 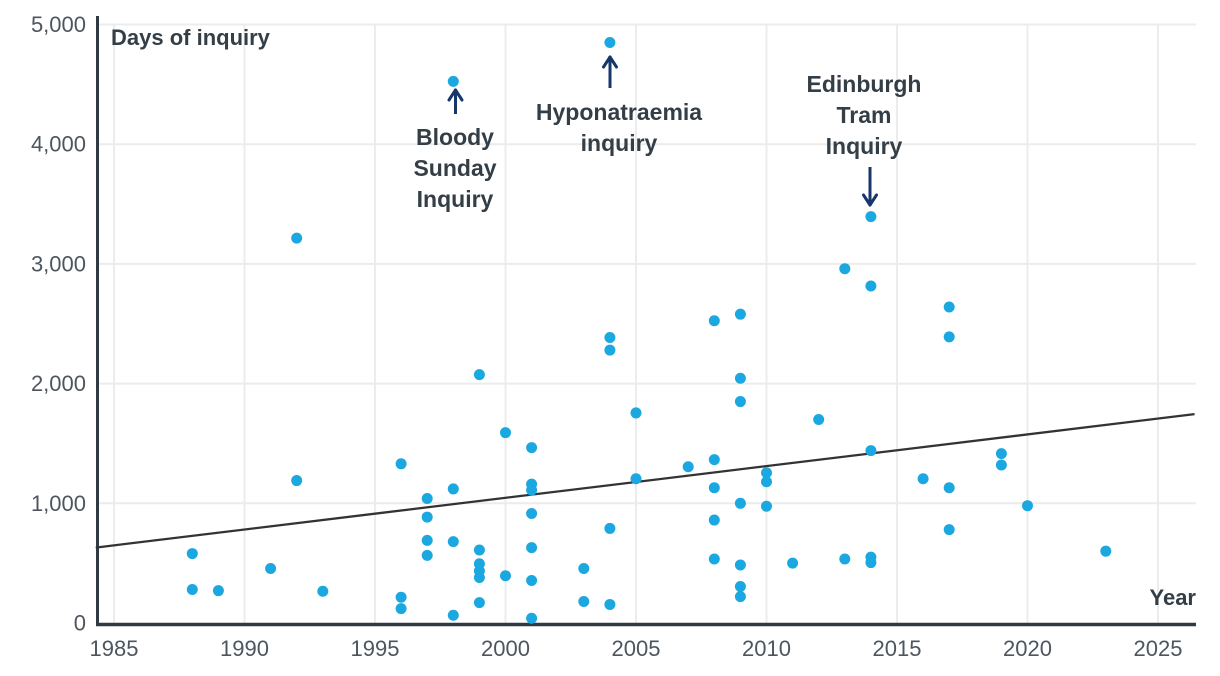 What do you see at coordinates (864, 115) in the screenshot?
I see `annotation-label: Tram` at bounding box center [864, 115].